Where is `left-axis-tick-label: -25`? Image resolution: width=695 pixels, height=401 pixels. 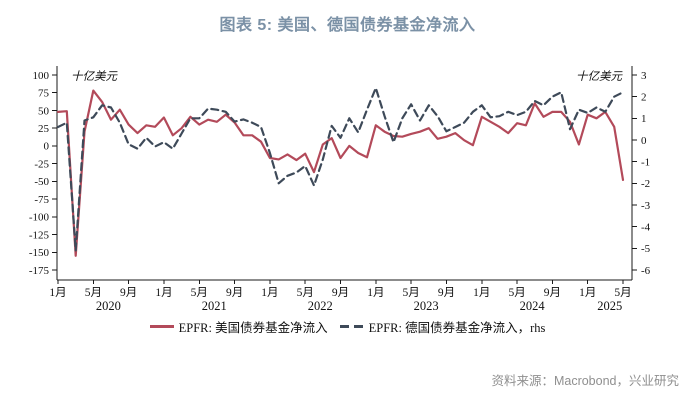 left-axis-tick-label: -25 is located at coordinates (41, 164).